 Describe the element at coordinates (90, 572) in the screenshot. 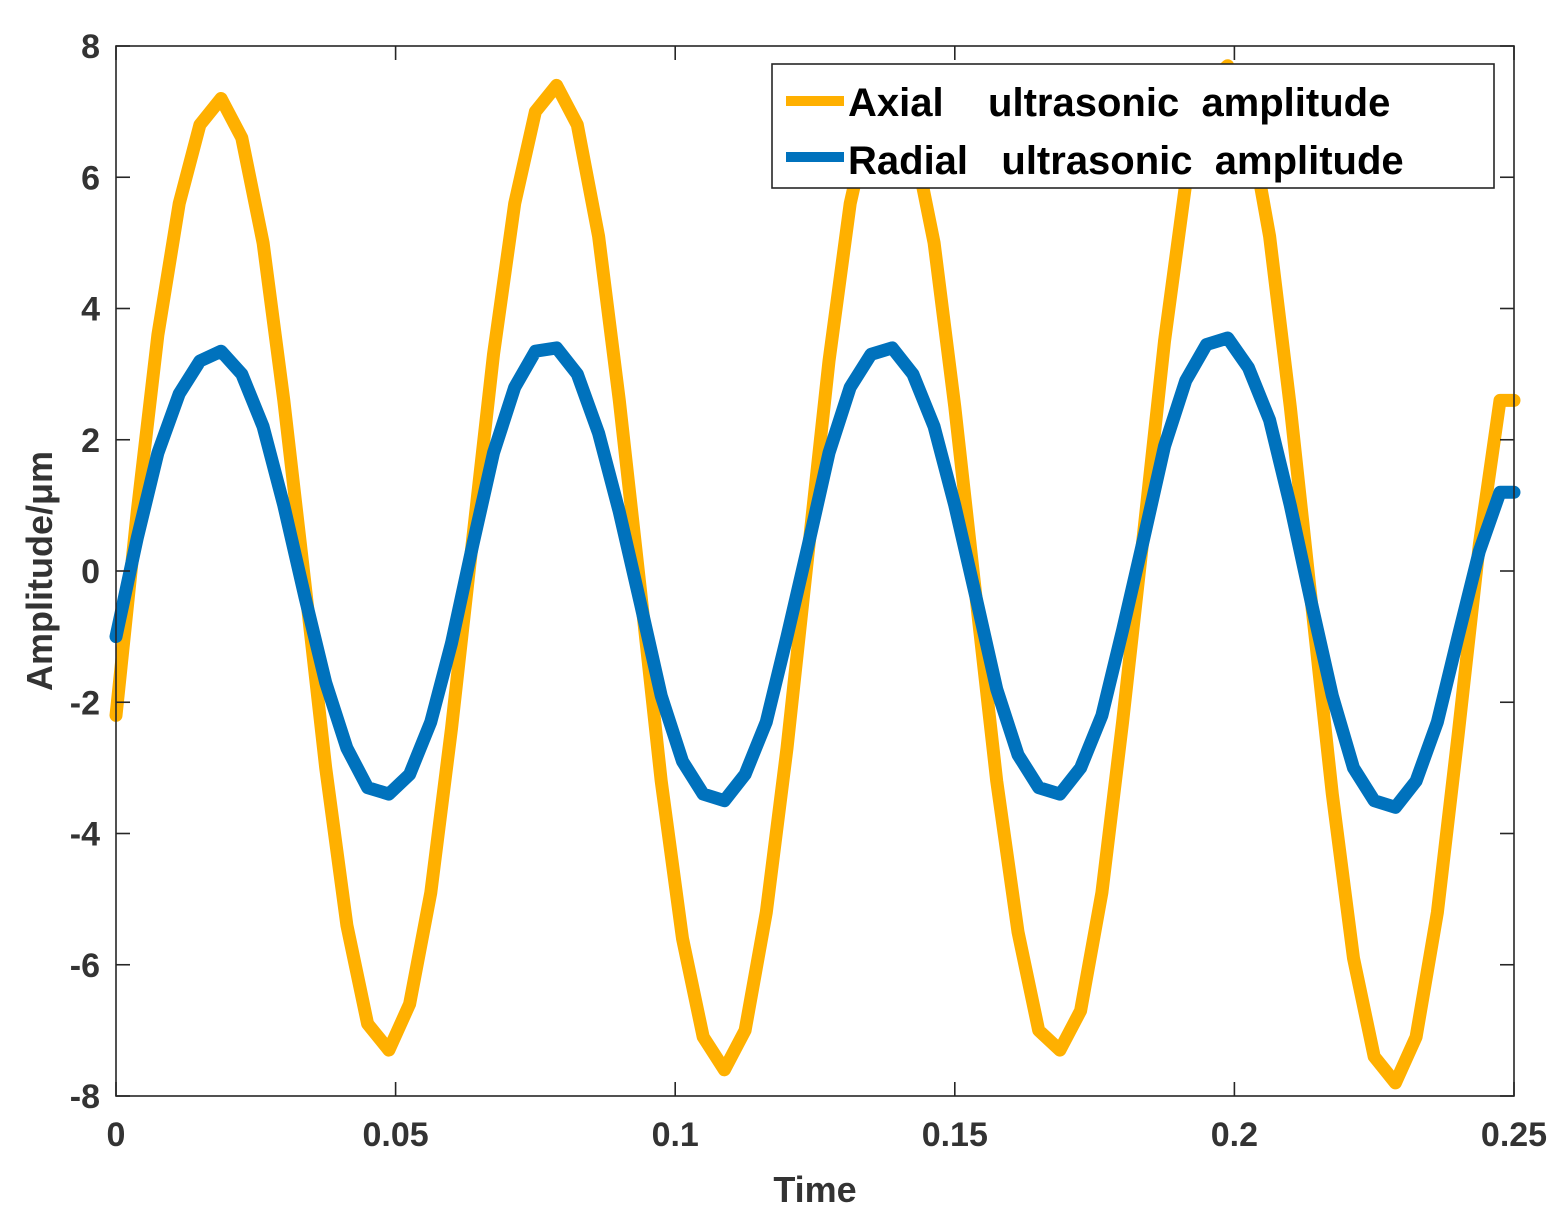

I see `y-tick-label: 0` at that location.